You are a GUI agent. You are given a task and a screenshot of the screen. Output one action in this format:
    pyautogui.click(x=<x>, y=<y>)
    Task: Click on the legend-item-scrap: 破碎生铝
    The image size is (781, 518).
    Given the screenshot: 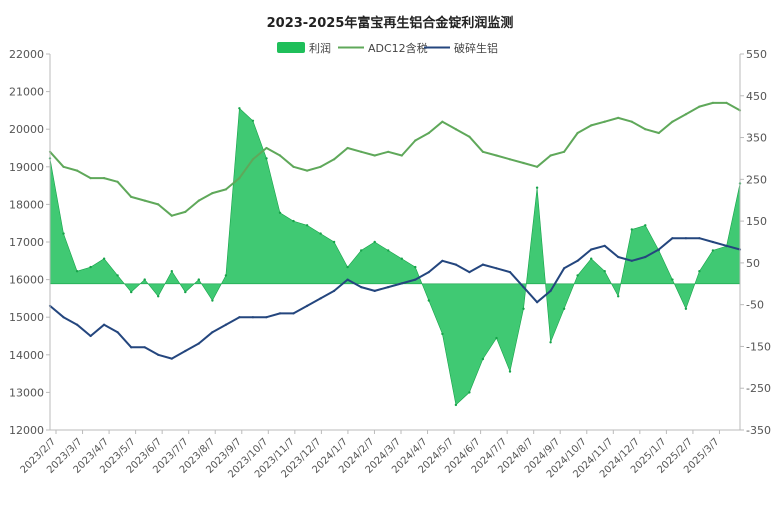 What is the action you would take?
    pyautogui.click(x=461, y=48)
    